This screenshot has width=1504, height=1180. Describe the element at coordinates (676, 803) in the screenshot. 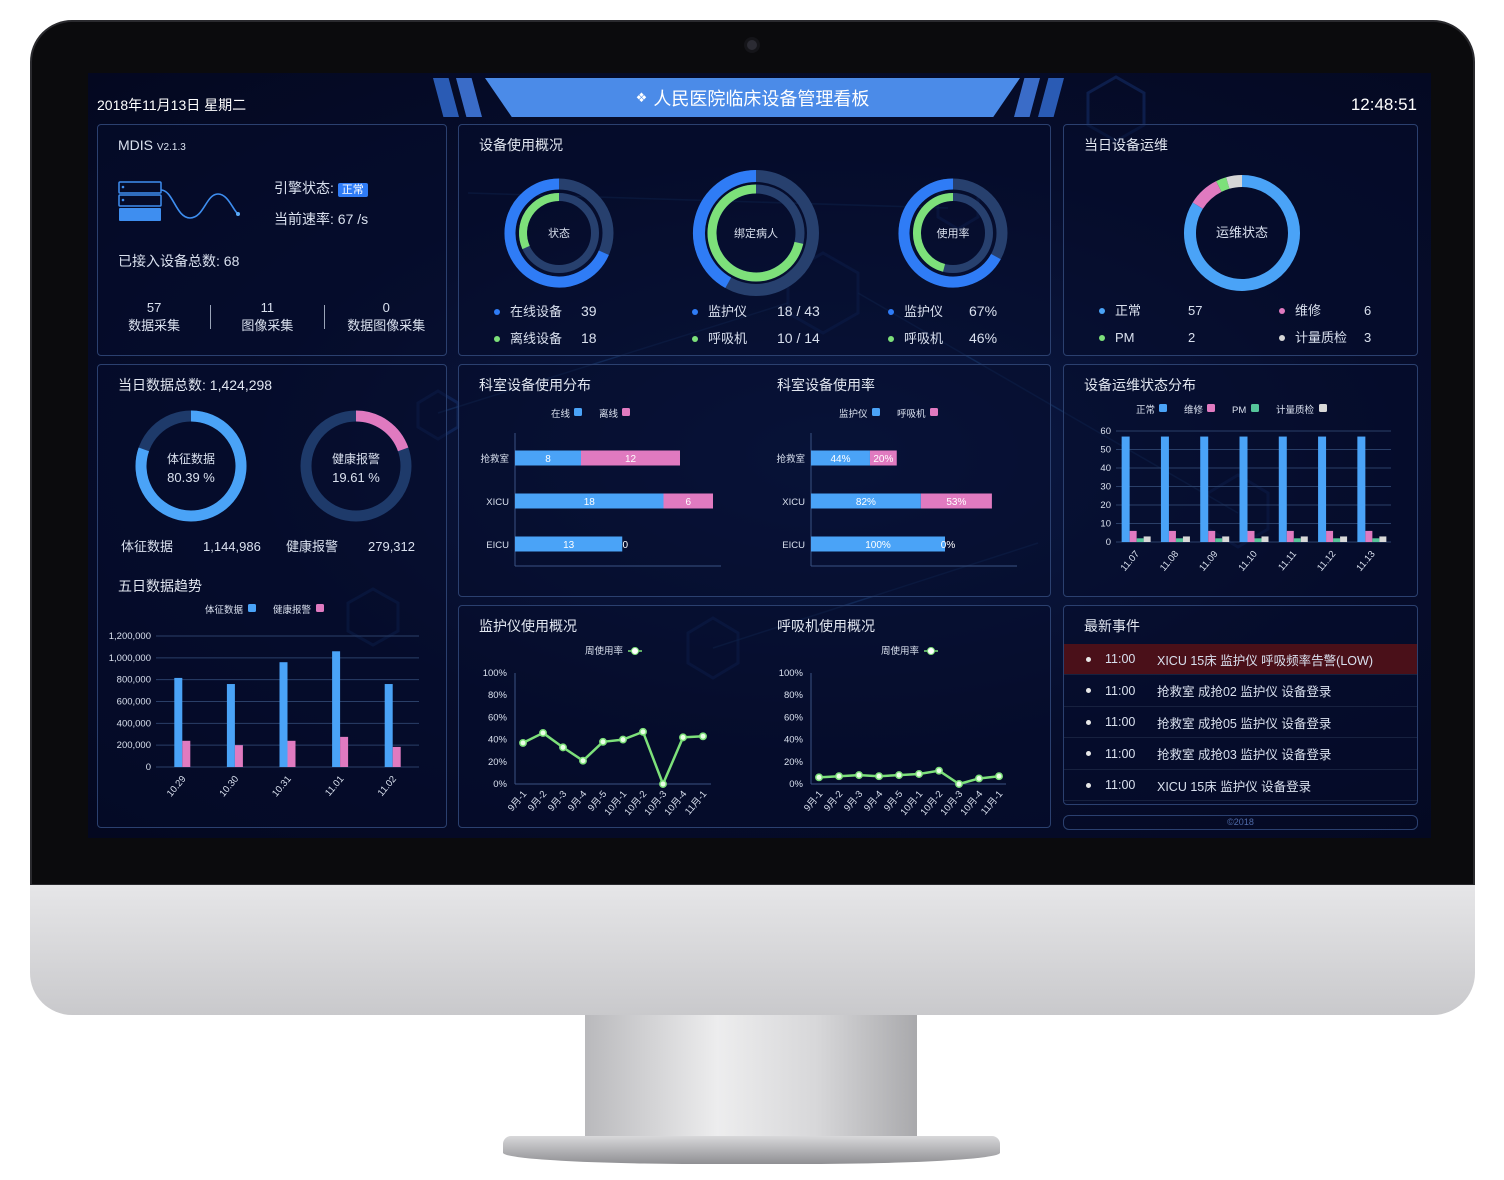

I see `x-tick-label: 10月-4` at that location.